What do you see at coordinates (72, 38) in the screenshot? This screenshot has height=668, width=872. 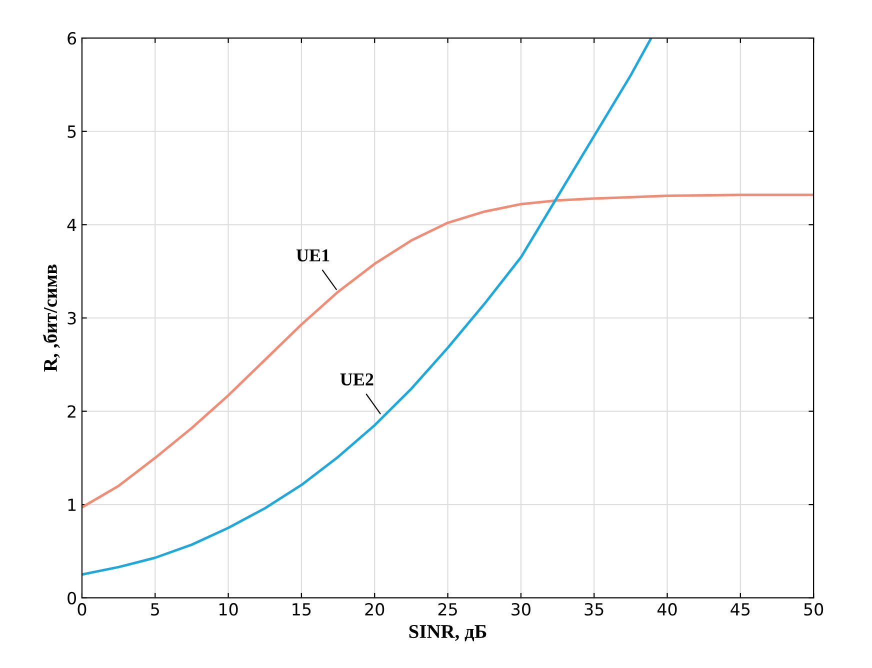 I see `y-tick-label: 6` at bounding box center [72, 38].